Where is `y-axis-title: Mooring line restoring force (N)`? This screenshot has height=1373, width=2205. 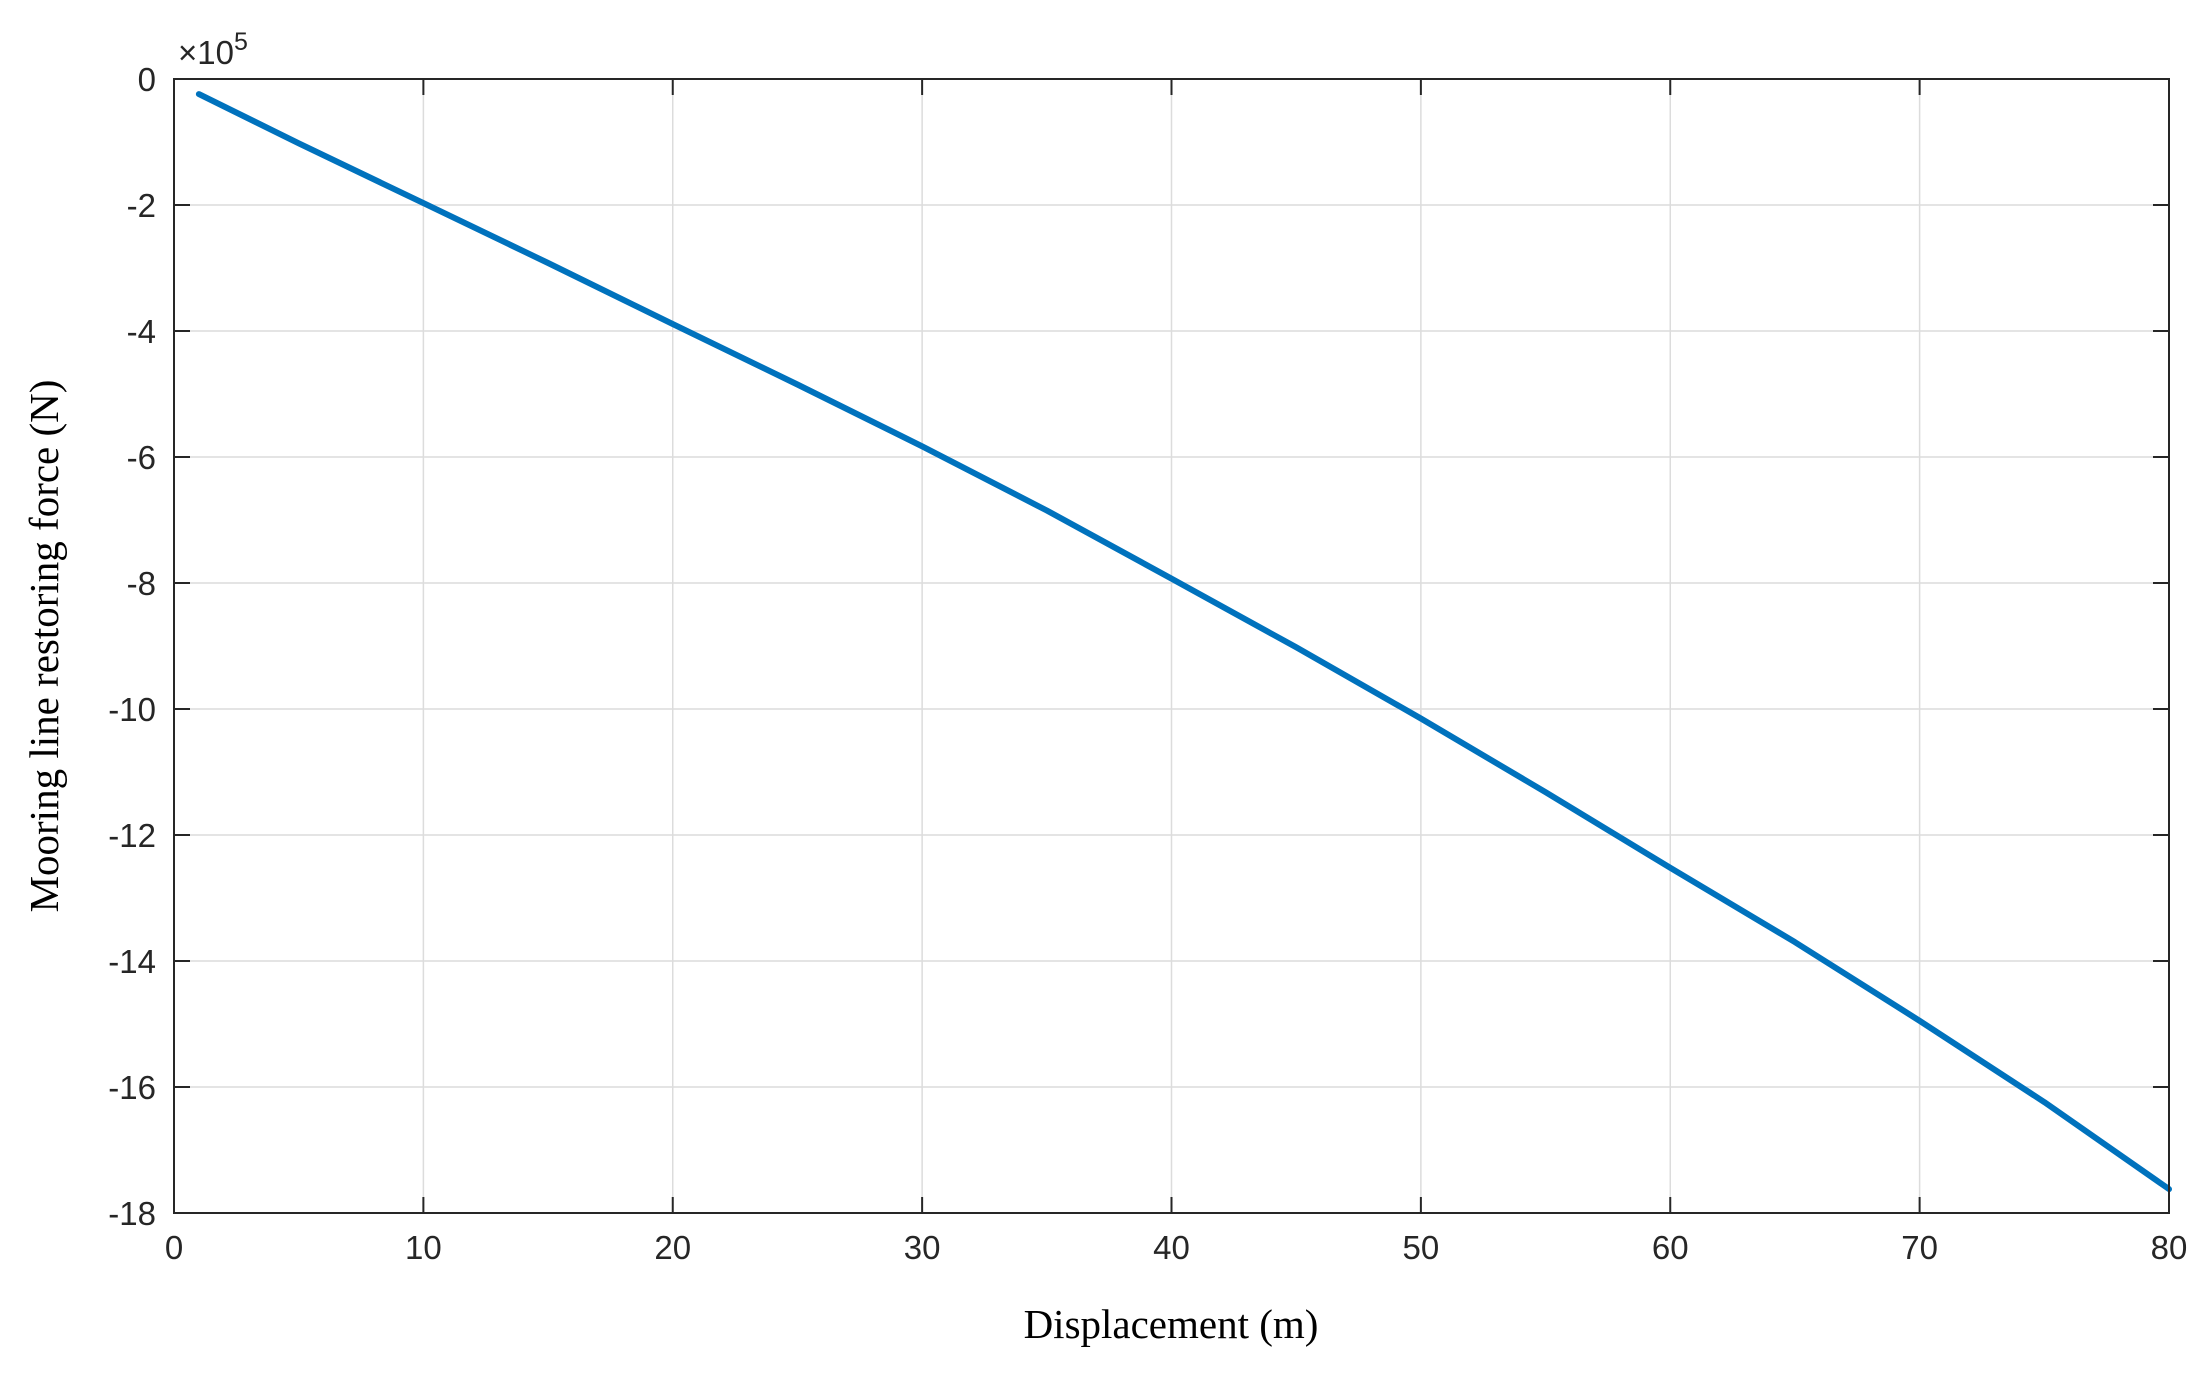 y-axis-title: Mooring line restoring force (N) is located at coordinates (44, 646).